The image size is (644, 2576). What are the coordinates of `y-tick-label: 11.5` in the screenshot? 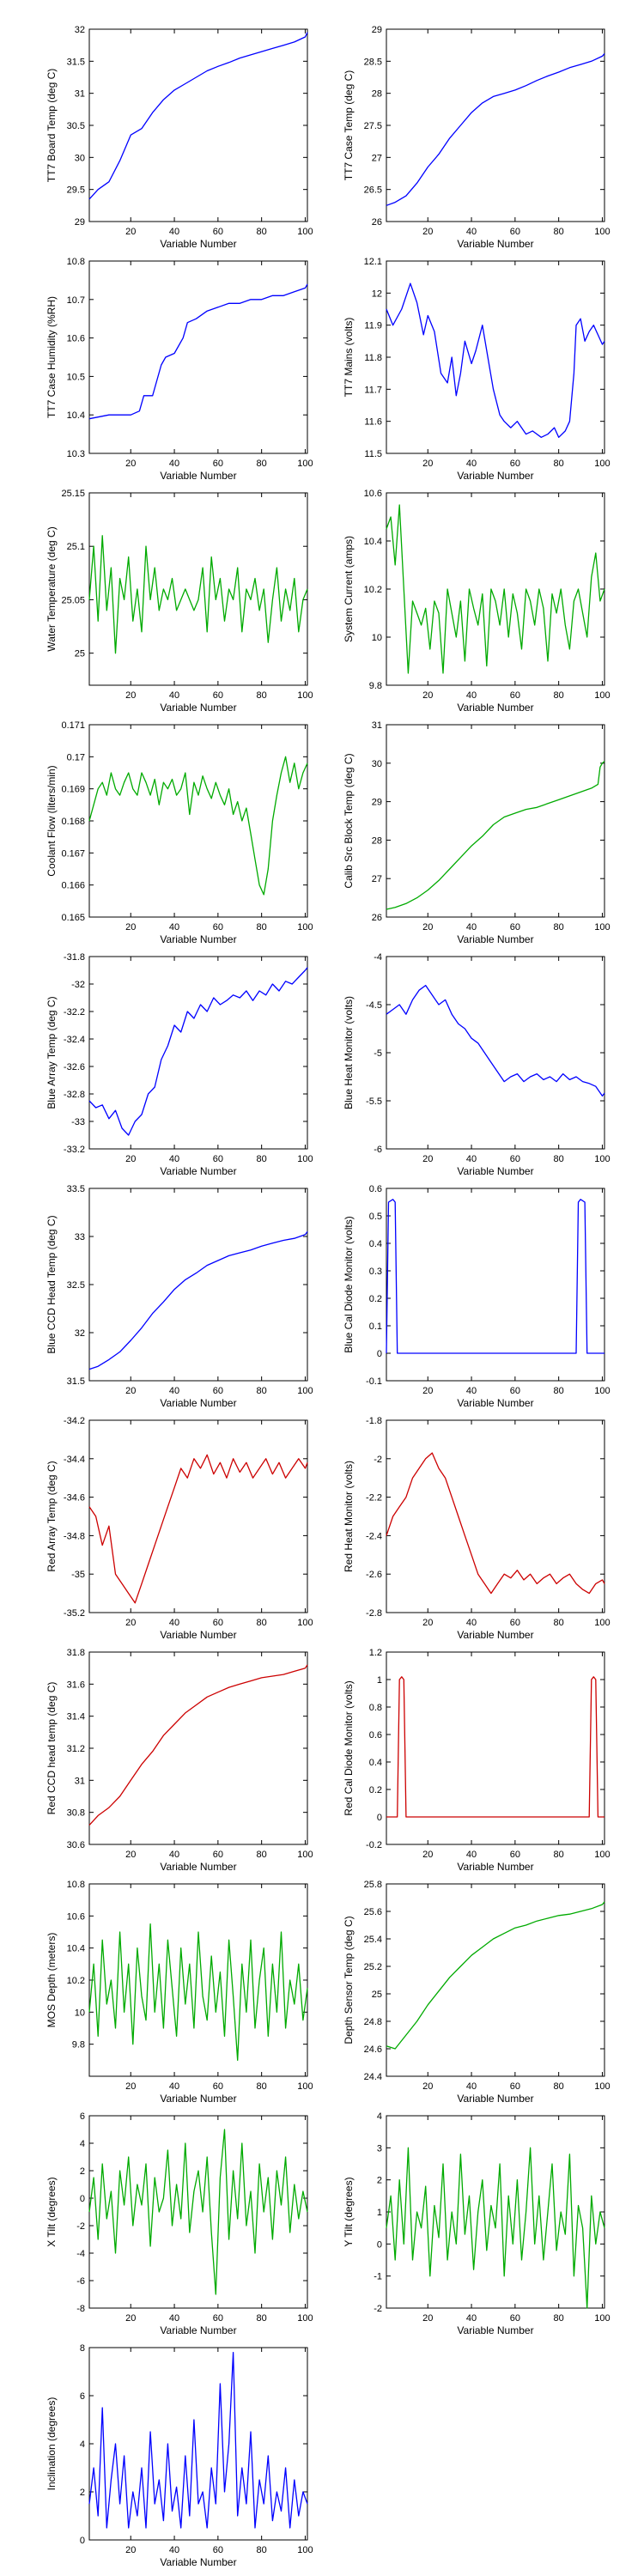 It's located at (373, 454).